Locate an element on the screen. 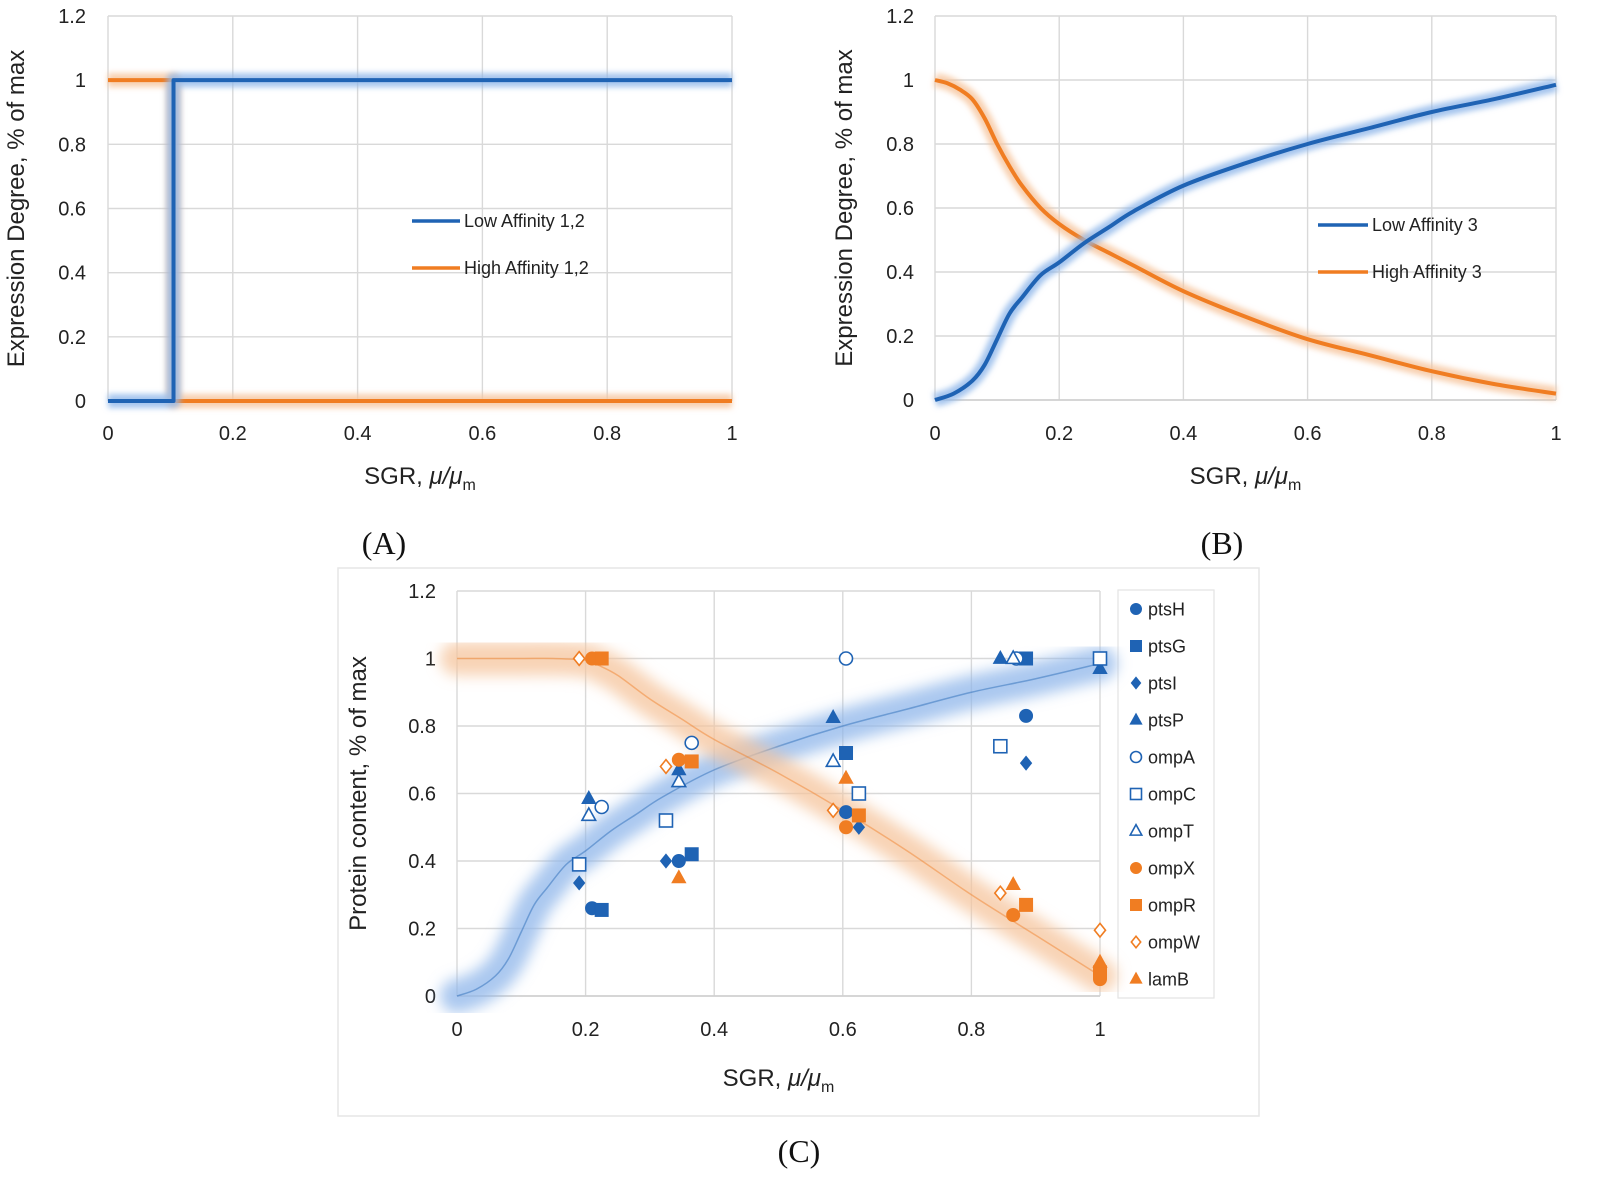 Image resolution: width=1600 pixels, height=1179 pixels. legend-marker-ompx is located at coordinates (1136, 868).